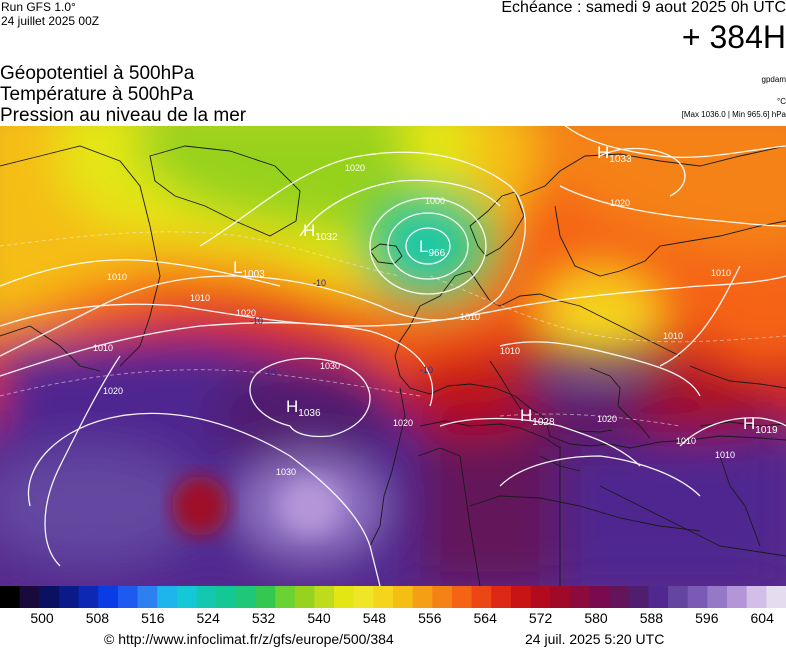  What do you see at coordinates (537, 417) in the screenshot?
I see `pressure-center: H1028` at bounding box center [537, 417].